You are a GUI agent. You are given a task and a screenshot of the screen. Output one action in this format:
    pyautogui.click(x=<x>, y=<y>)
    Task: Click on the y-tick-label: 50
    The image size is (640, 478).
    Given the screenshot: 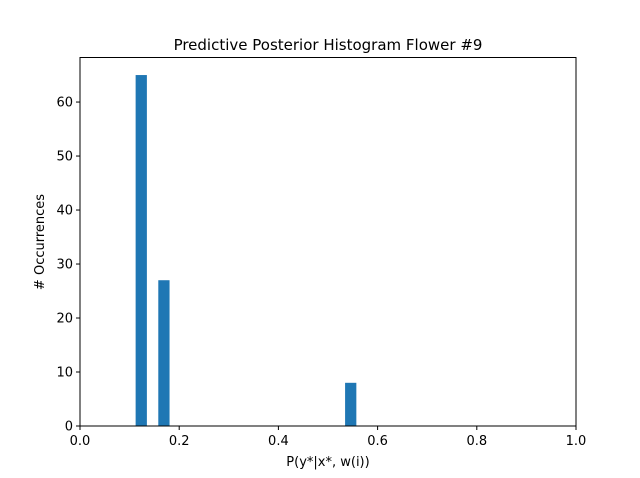 What is the action you would take?
    pyautogui.click(x=64, y=157)
    